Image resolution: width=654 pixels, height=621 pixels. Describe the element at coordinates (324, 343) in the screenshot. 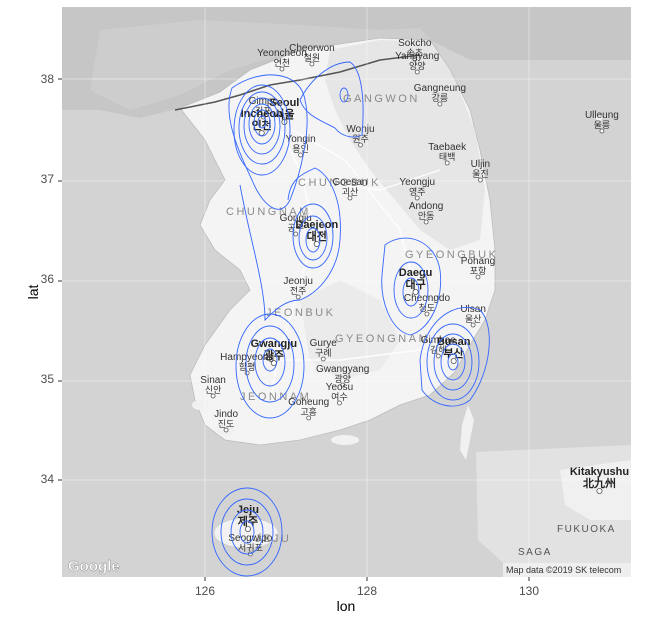

I see `city-name-en: Gurye` at that location.